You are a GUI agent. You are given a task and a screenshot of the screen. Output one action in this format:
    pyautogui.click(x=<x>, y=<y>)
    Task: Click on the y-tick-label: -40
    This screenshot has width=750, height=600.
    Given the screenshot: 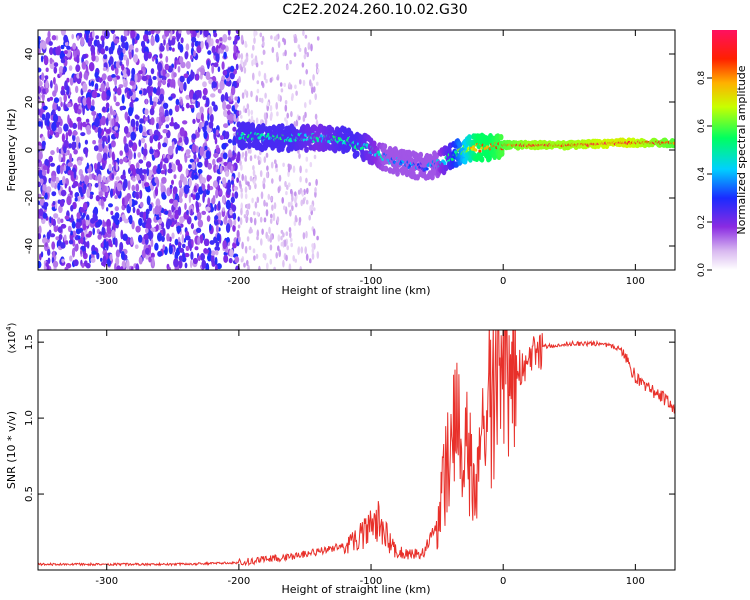 What is the action you would take?
    pyautogui.click(x=29, y=246)
    